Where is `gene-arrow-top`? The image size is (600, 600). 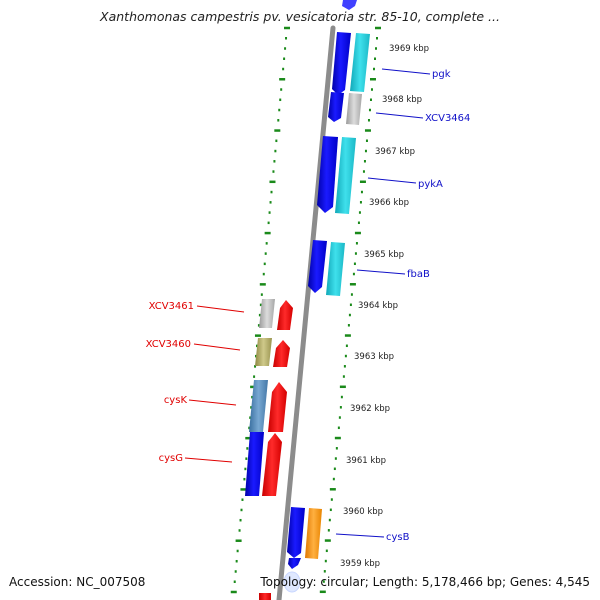
gene-arrow-top is located at coordinates (349, 5).